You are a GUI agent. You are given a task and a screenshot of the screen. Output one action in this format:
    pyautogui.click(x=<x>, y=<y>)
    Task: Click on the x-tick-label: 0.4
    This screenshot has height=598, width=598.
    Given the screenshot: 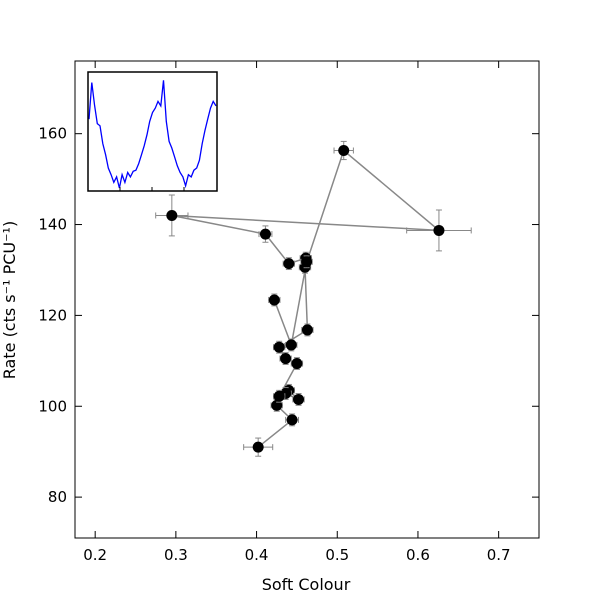 What is the action you would take?
    pyautogui.click(x=257, y=555)
    